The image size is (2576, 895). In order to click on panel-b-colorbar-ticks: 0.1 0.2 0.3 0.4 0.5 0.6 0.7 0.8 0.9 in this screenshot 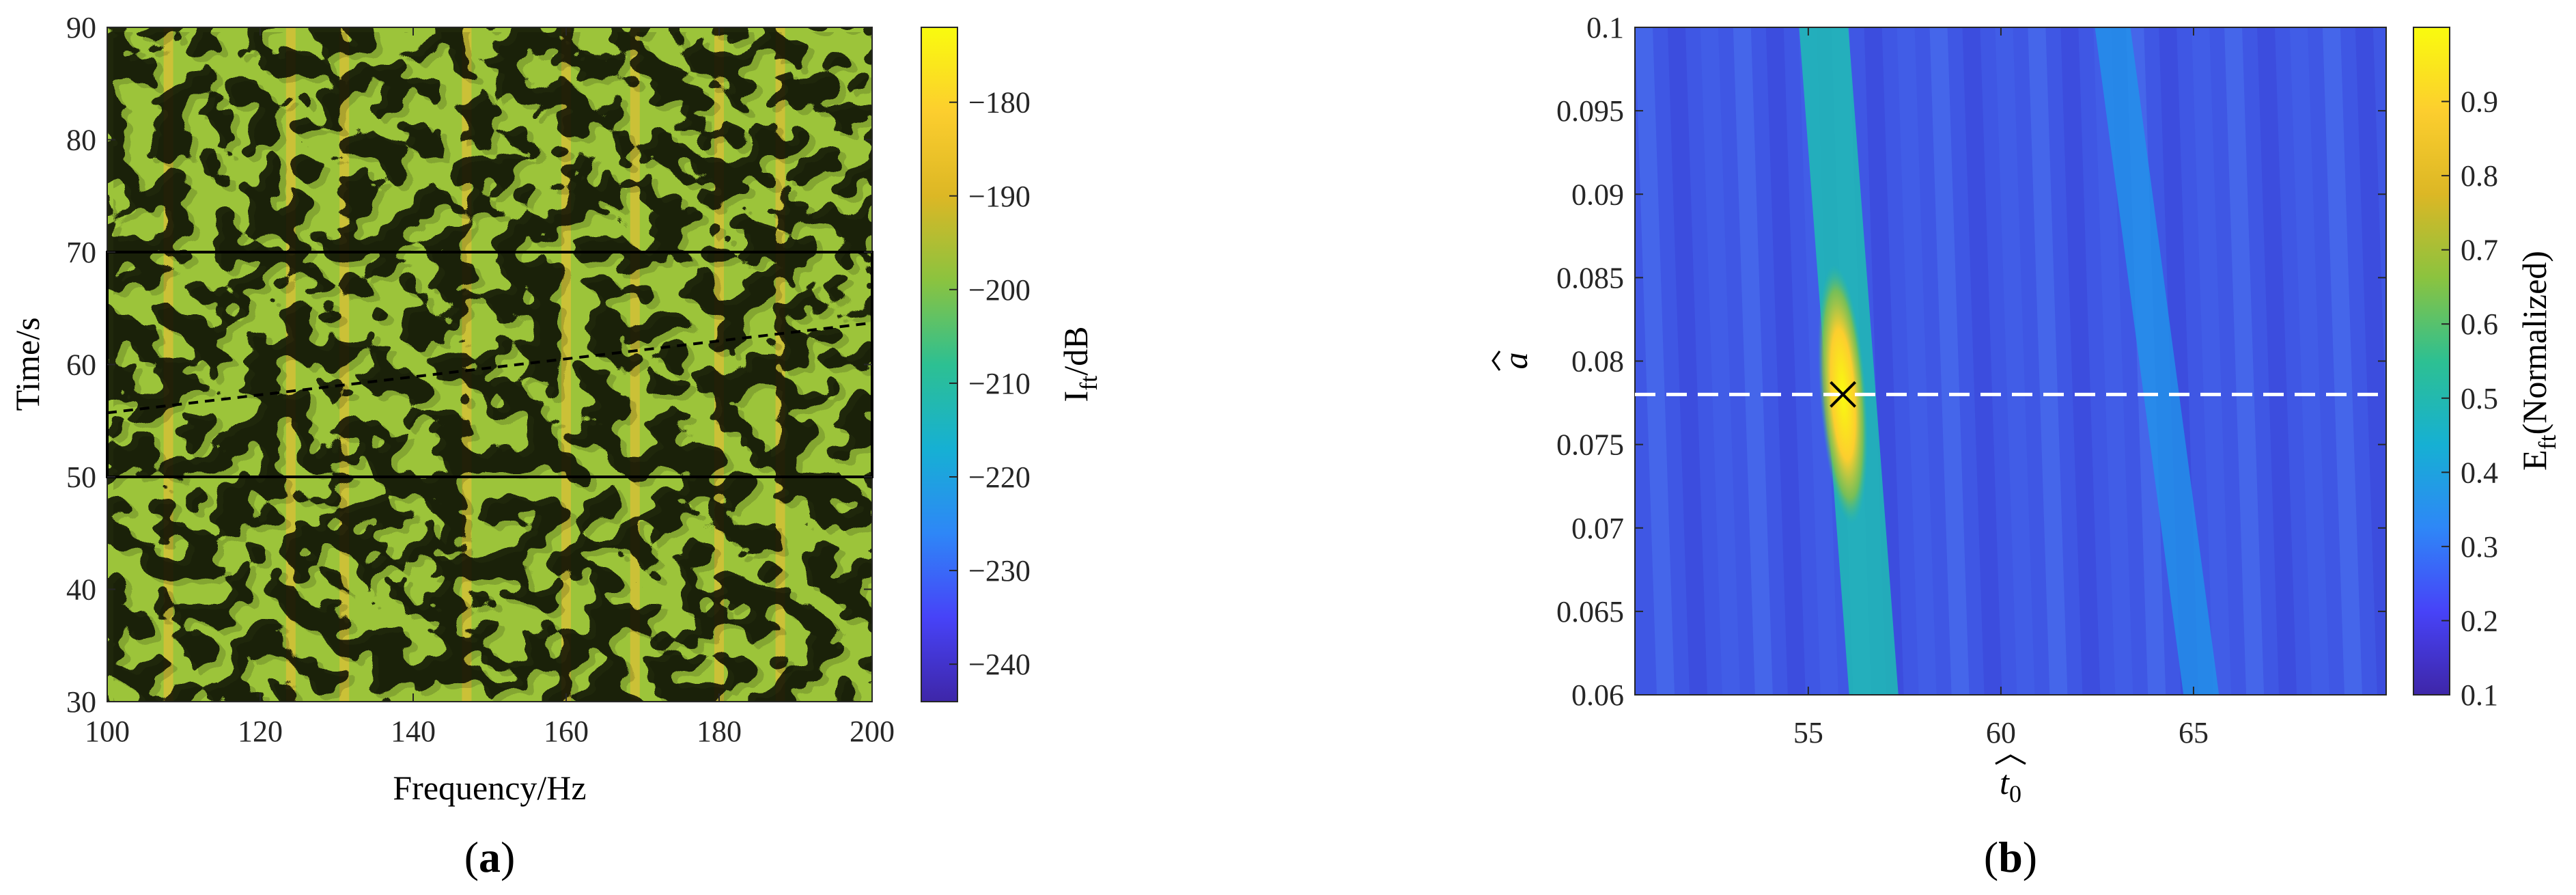, I will do `click(2469, 398)`.